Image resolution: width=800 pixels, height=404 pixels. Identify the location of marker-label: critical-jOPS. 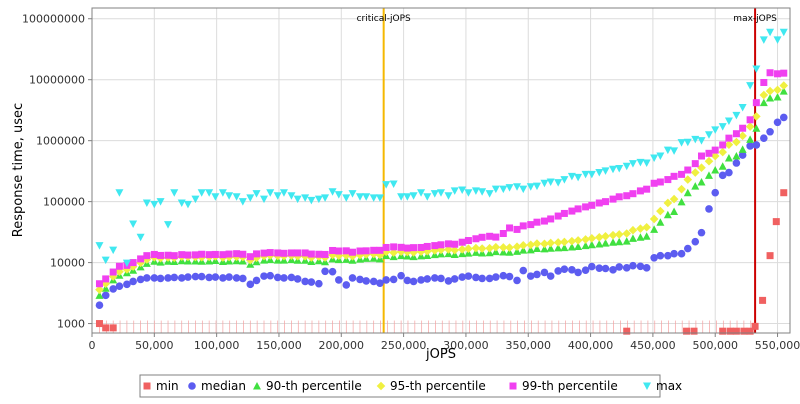
(384, 19).